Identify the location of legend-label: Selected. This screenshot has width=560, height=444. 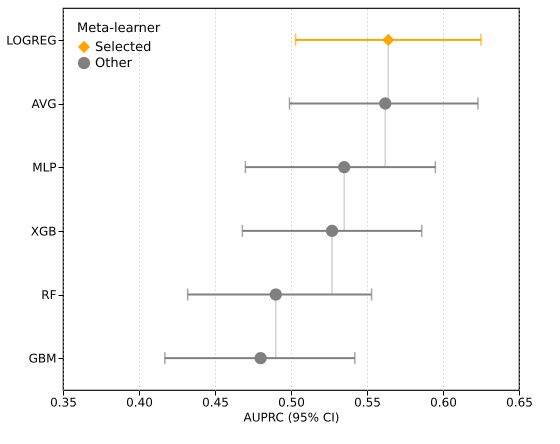
(123, 47).